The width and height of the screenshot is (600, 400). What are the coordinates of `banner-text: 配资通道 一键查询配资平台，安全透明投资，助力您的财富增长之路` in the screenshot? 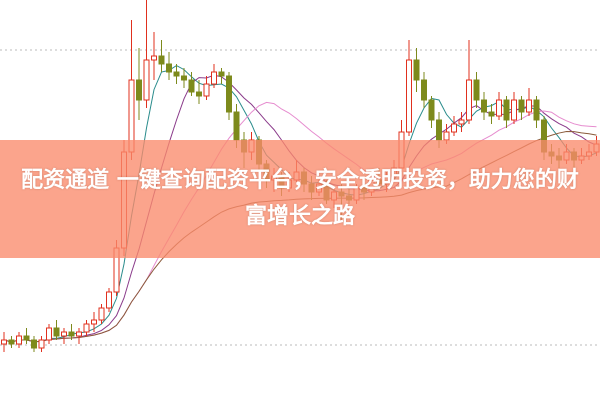 It's located at (300, 198).